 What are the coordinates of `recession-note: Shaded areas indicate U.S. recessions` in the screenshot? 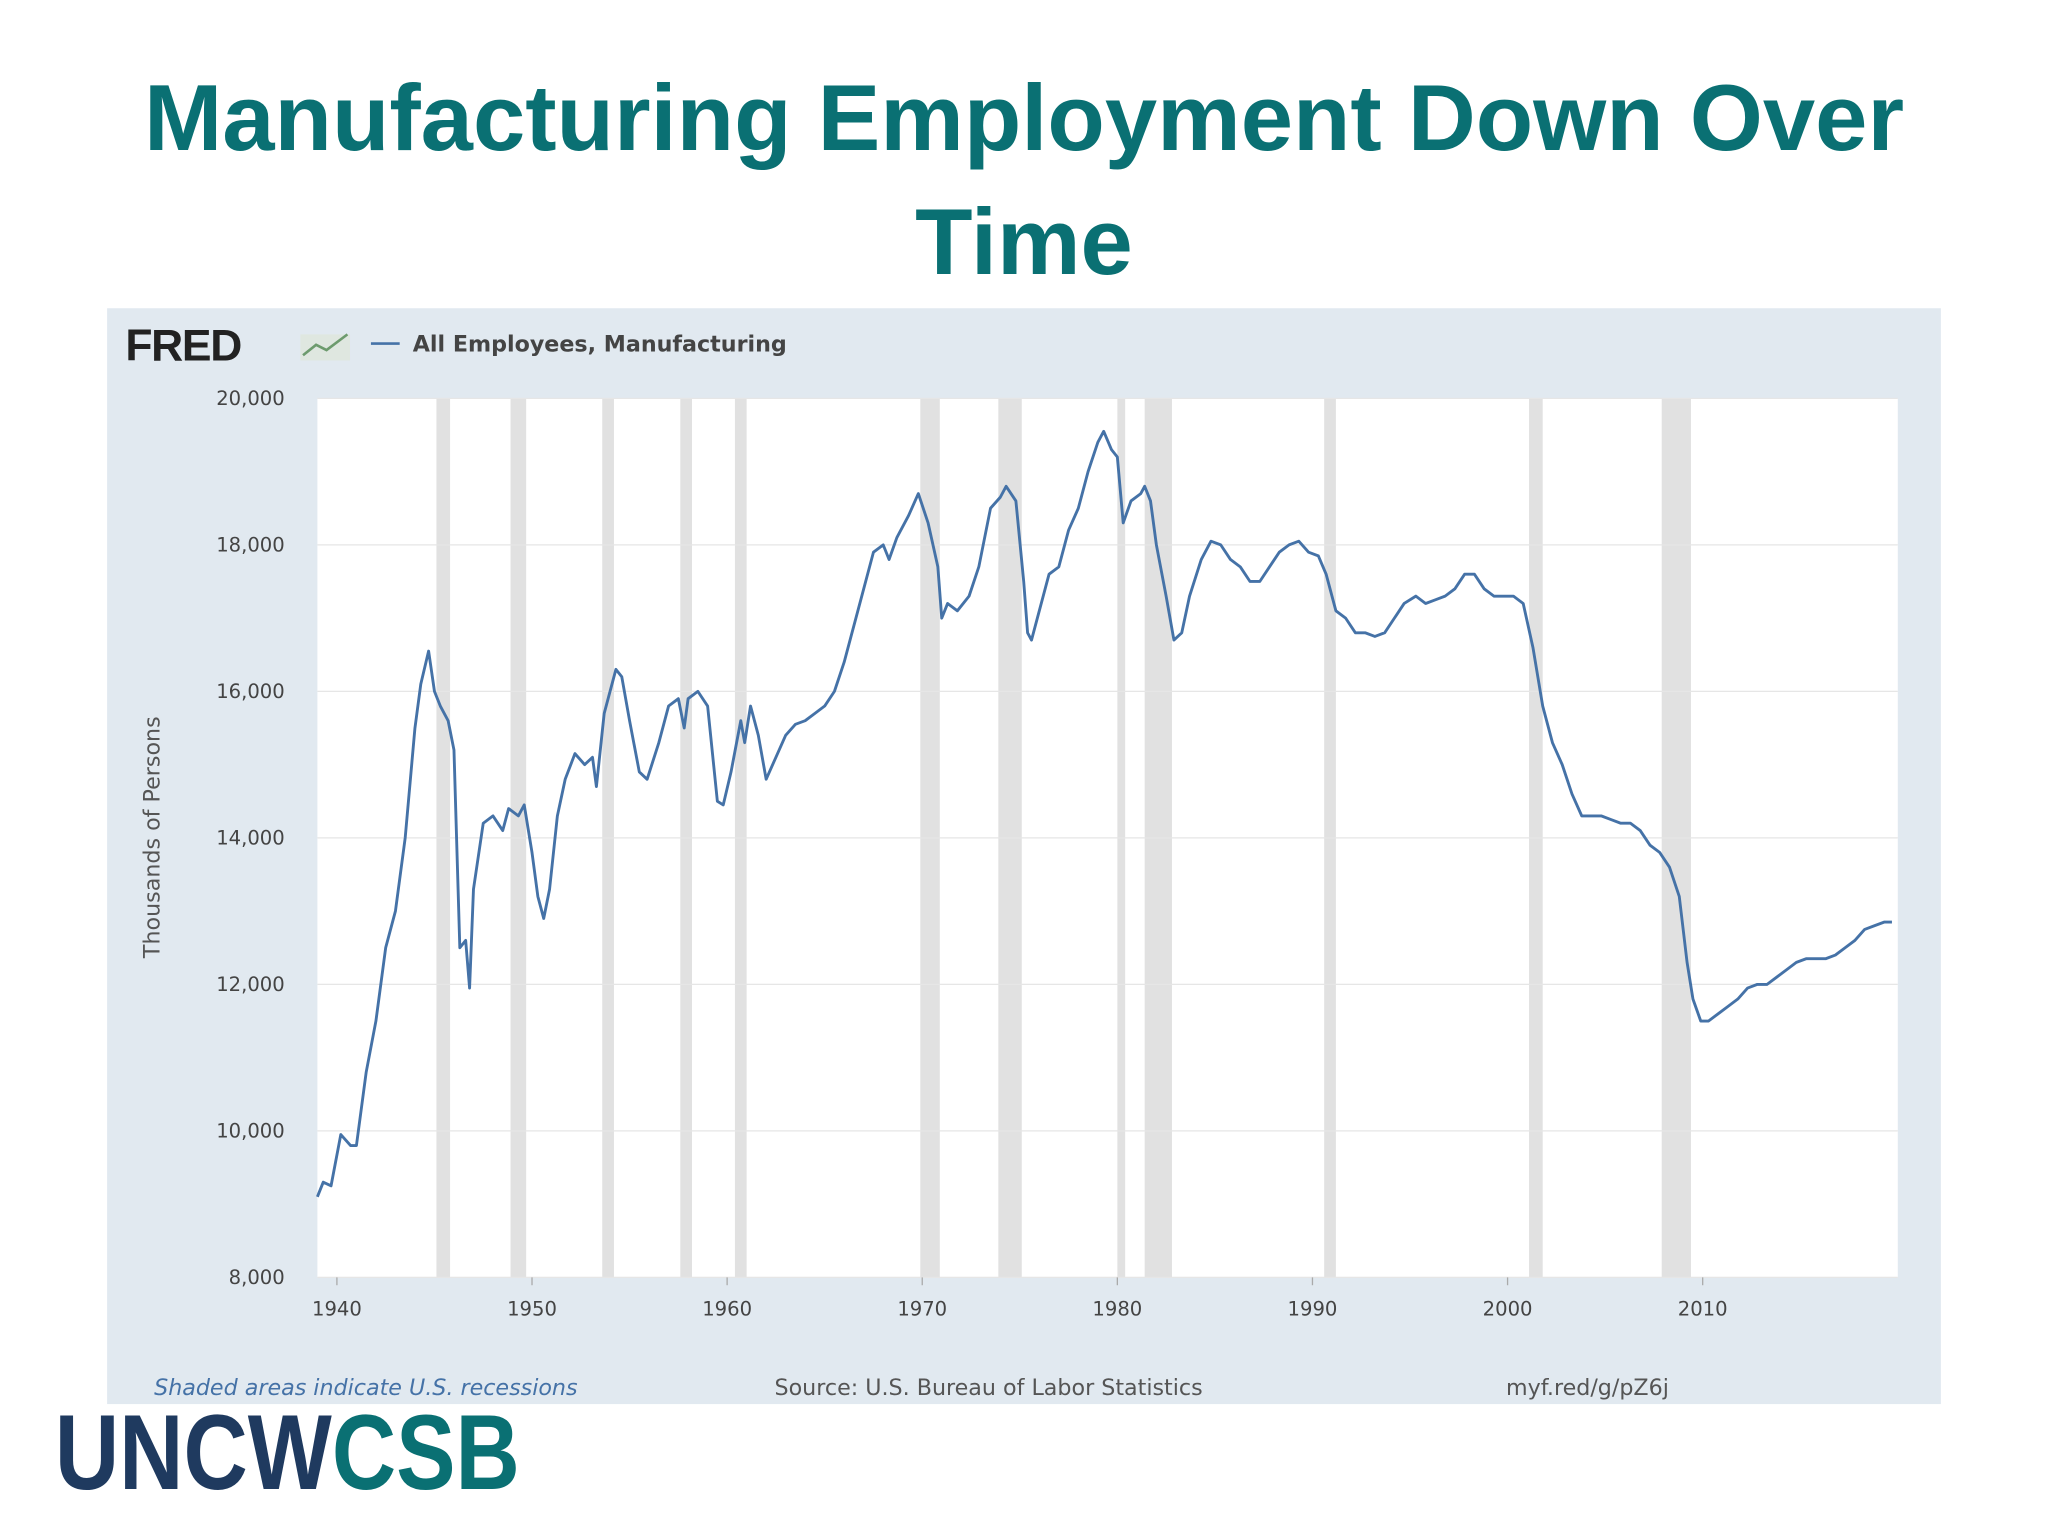 It's located at (366, 1388).